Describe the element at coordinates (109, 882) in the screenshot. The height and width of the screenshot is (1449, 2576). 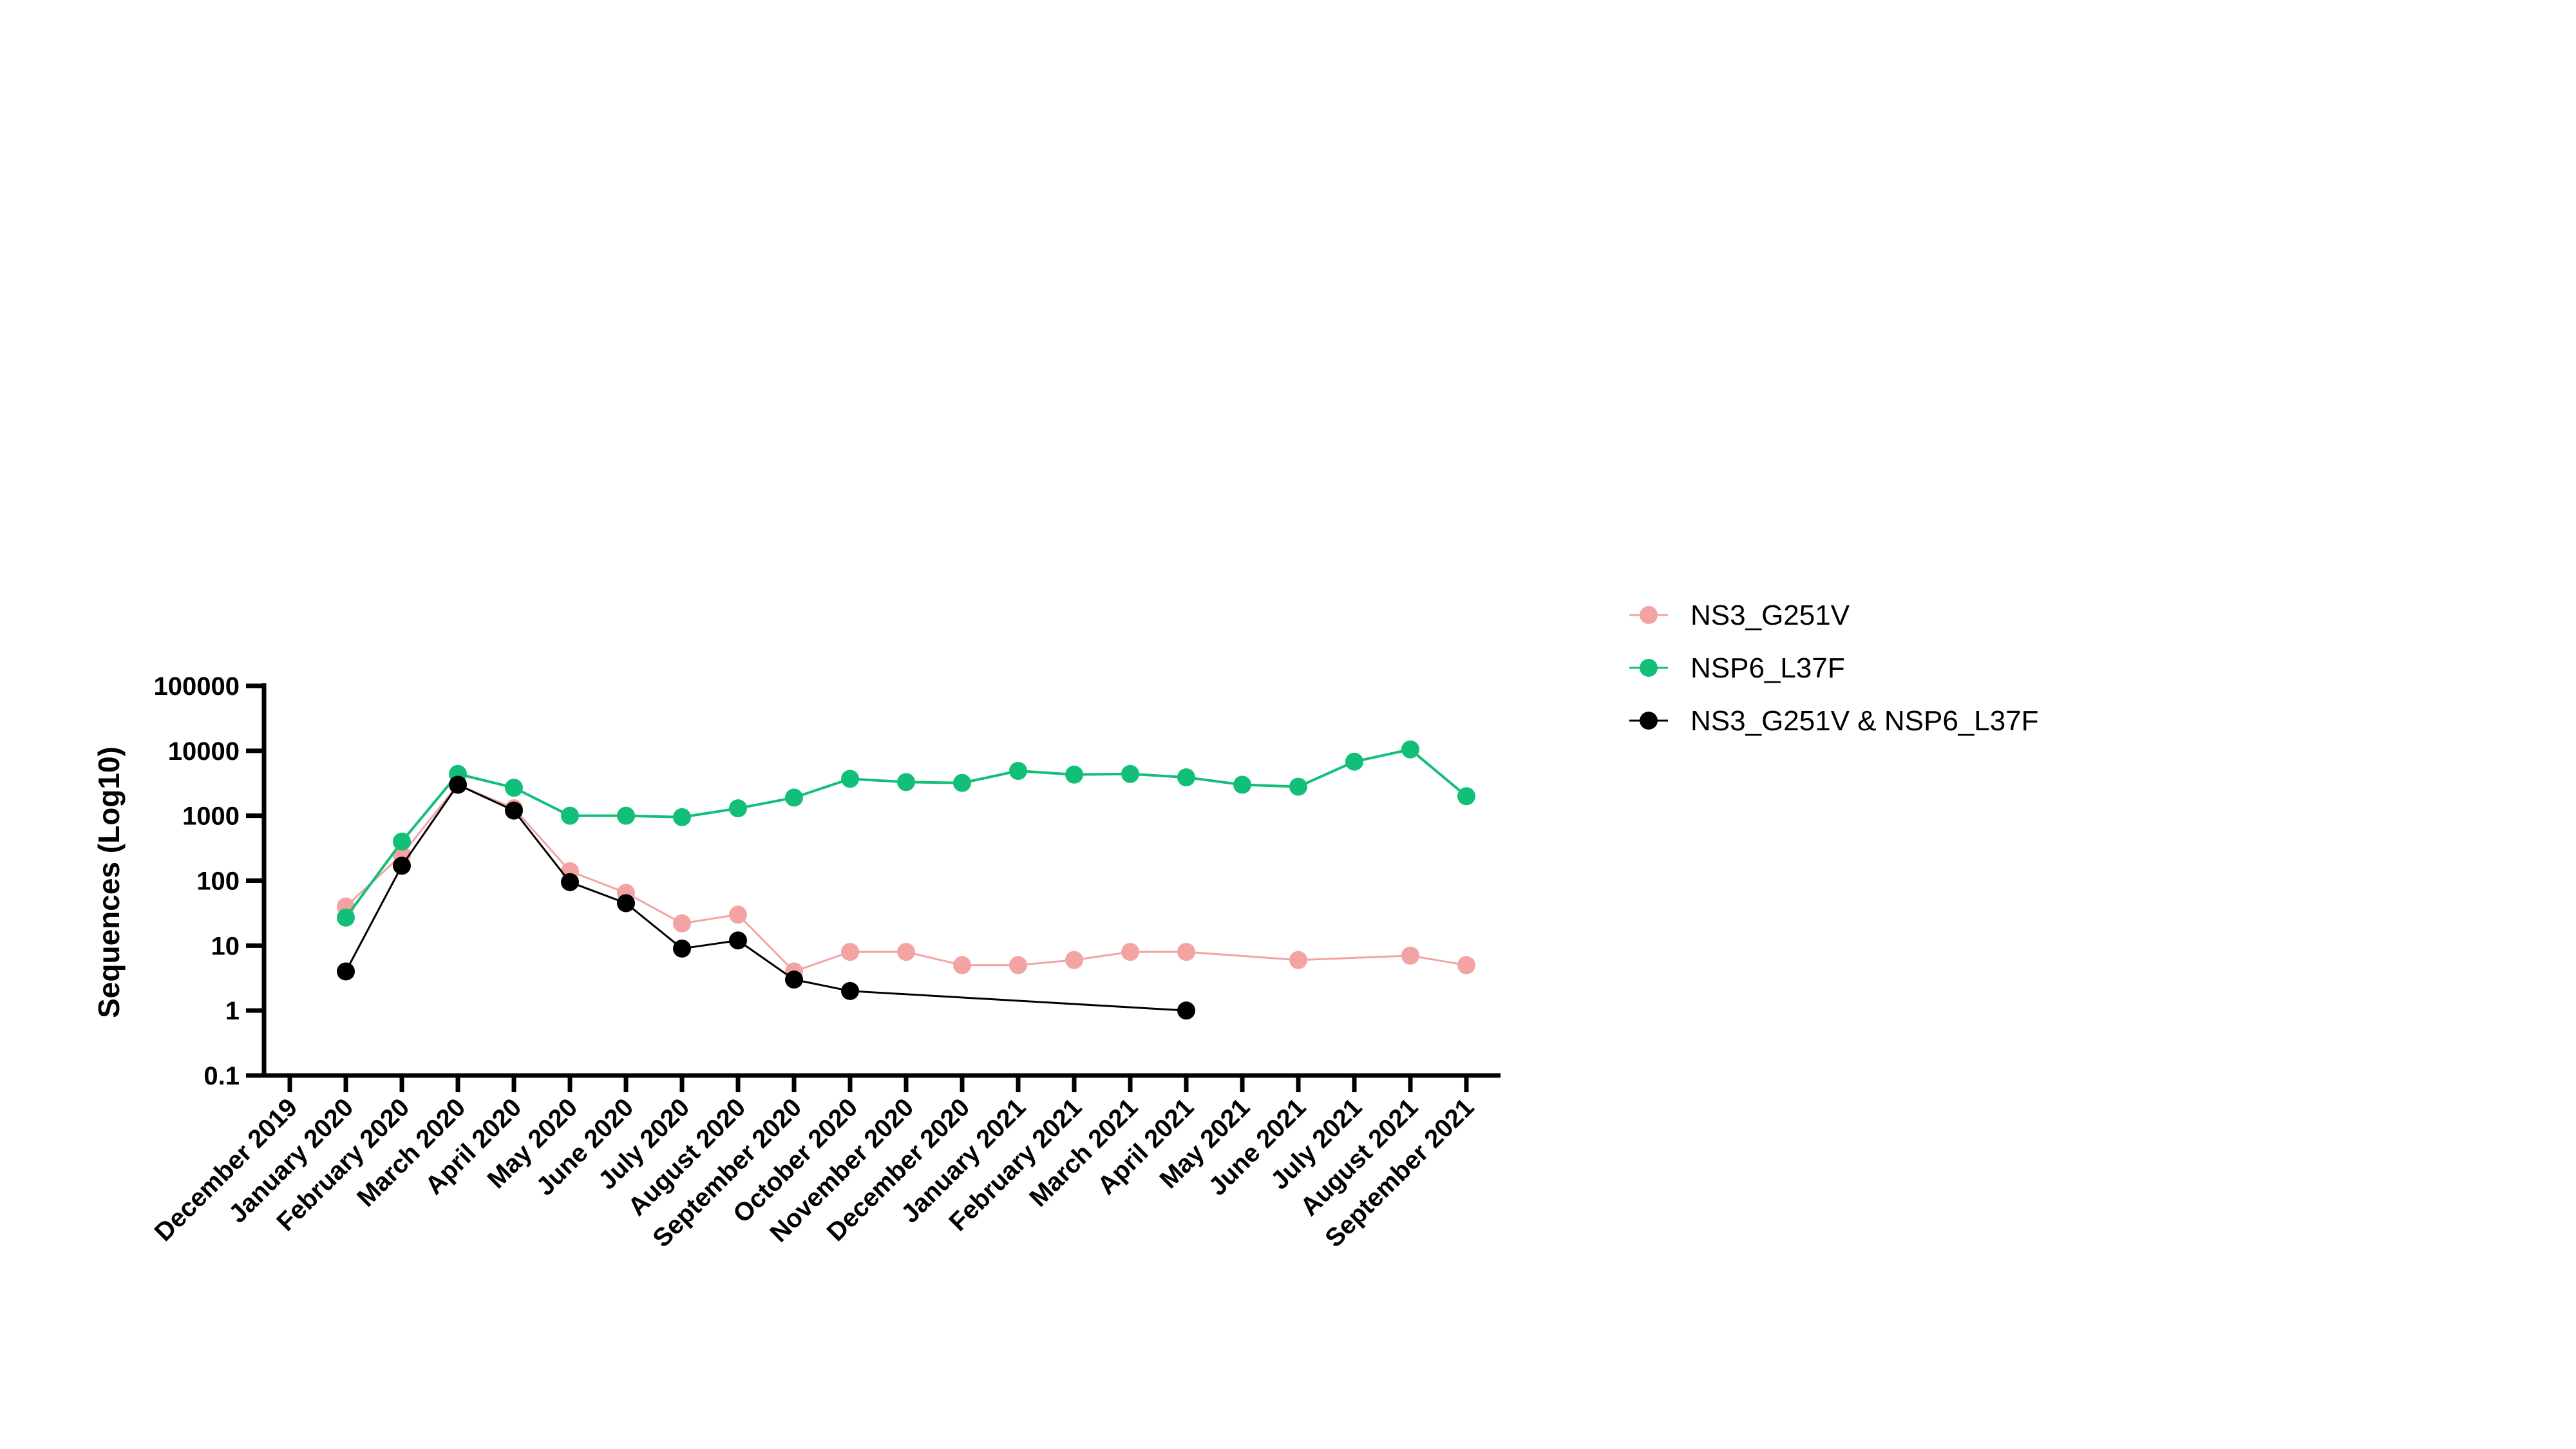
I see `y-axis-label: Sequences (Log10)` at that location.